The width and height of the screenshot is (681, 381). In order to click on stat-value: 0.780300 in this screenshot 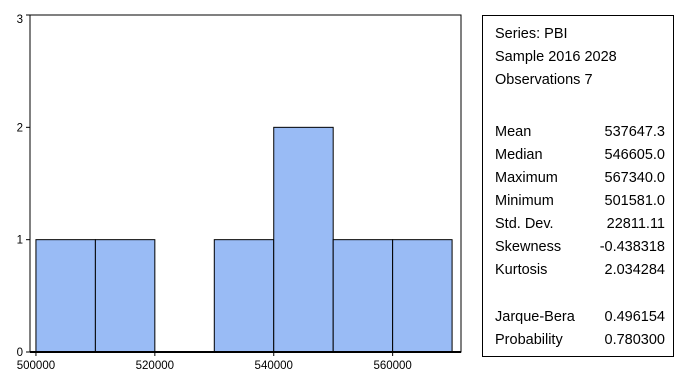, I will do `click(634, 340)`.